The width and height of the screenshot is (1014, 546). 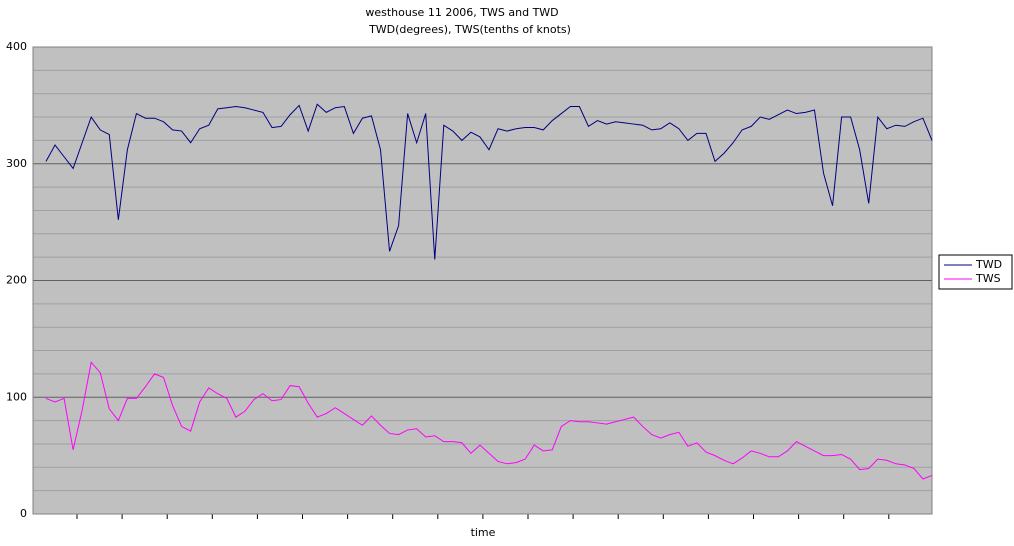 What do you see at coordinates (988, 278) in the screenshot?
I see `legend-label: TWS` at bounding box center [988, 278].